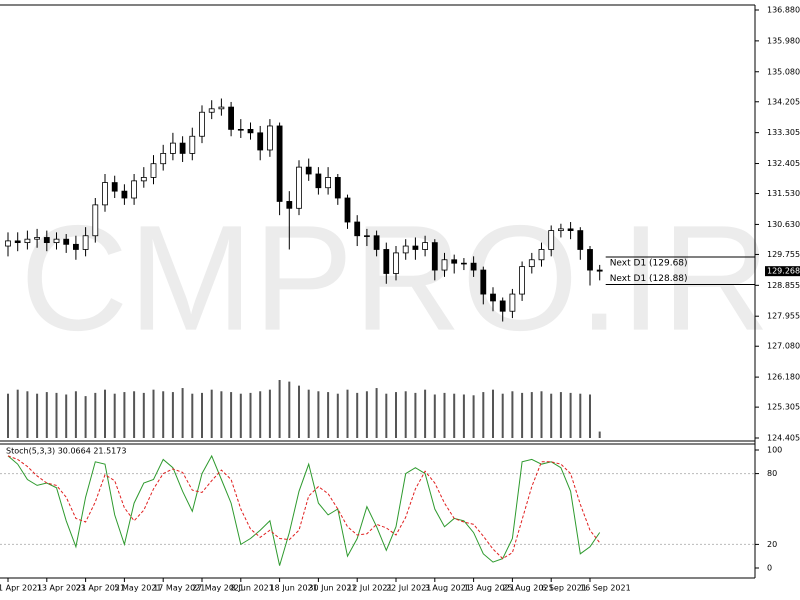  What do you see at coordinates (649, 264) in the screenshot?
I see `level-label: Next D1 (129.68)` at bounding box center [649, 264].